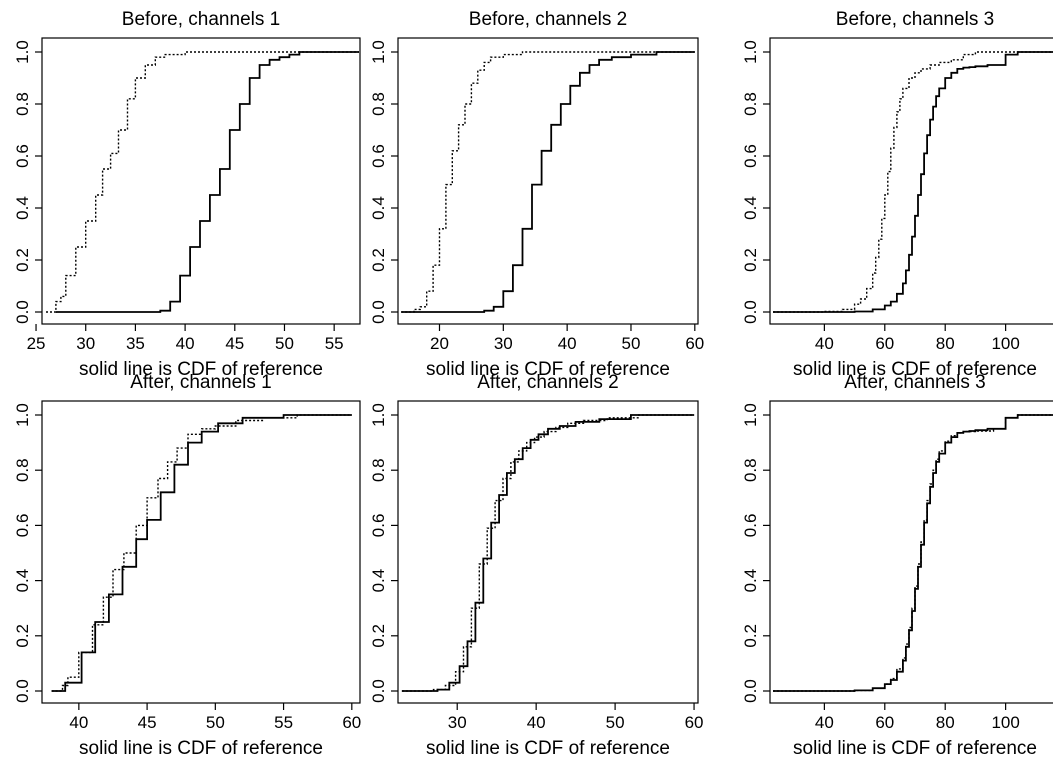 Image resolution: width=1053 pixels, height=769 pixels. Describe the element at coordinates (548, 382) in the screenshot. I see `chart-title: After, channels 2` at that location.